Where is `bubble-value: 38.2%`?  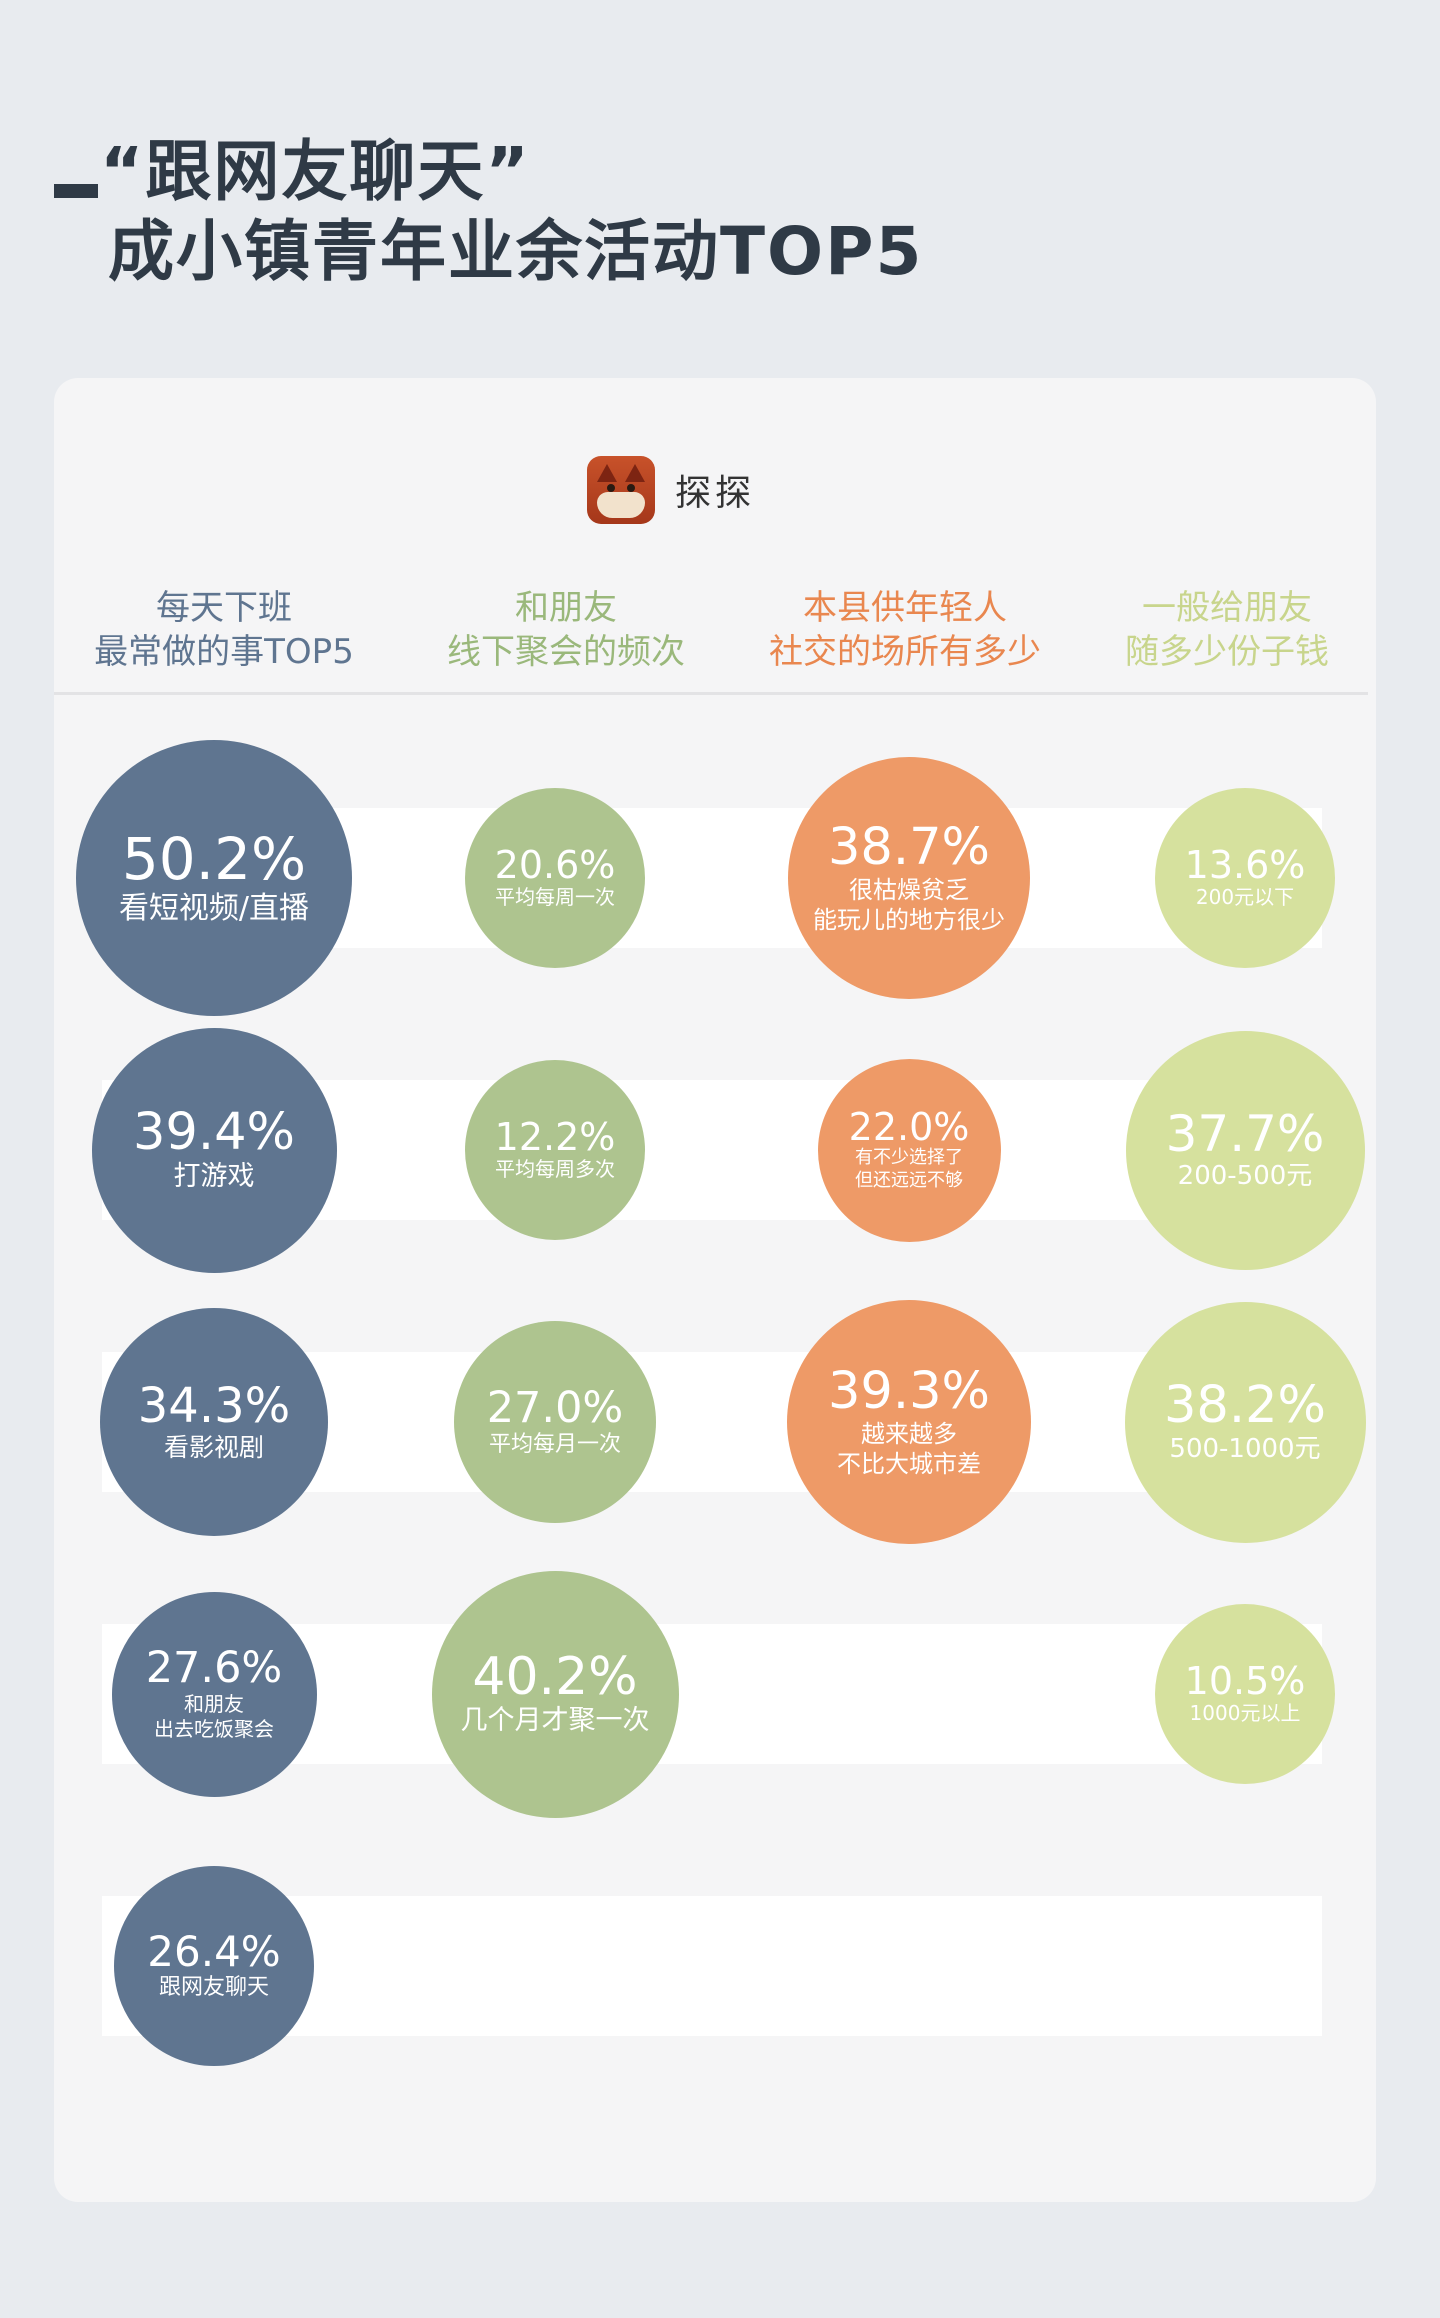 bubble-value: 38.2% is located at coordinates (1244, 1405).